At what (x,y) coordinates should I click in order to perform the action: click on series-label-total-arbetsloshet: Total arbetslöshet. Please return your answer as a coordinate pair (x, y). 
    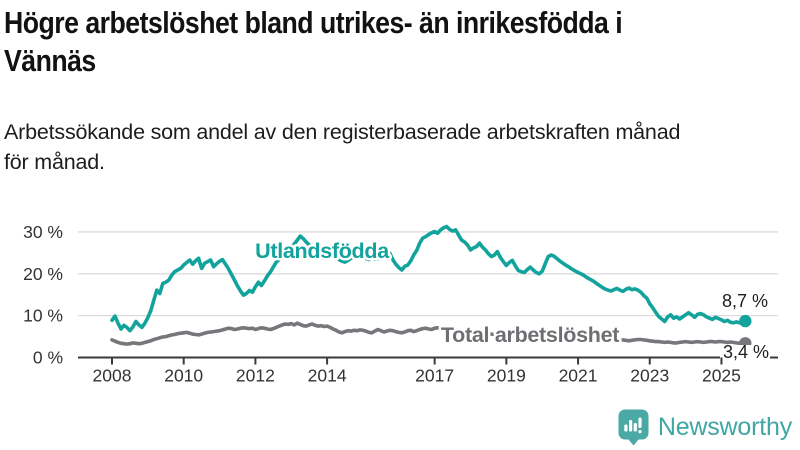
    Looking at the image, I should click on (530, 335).